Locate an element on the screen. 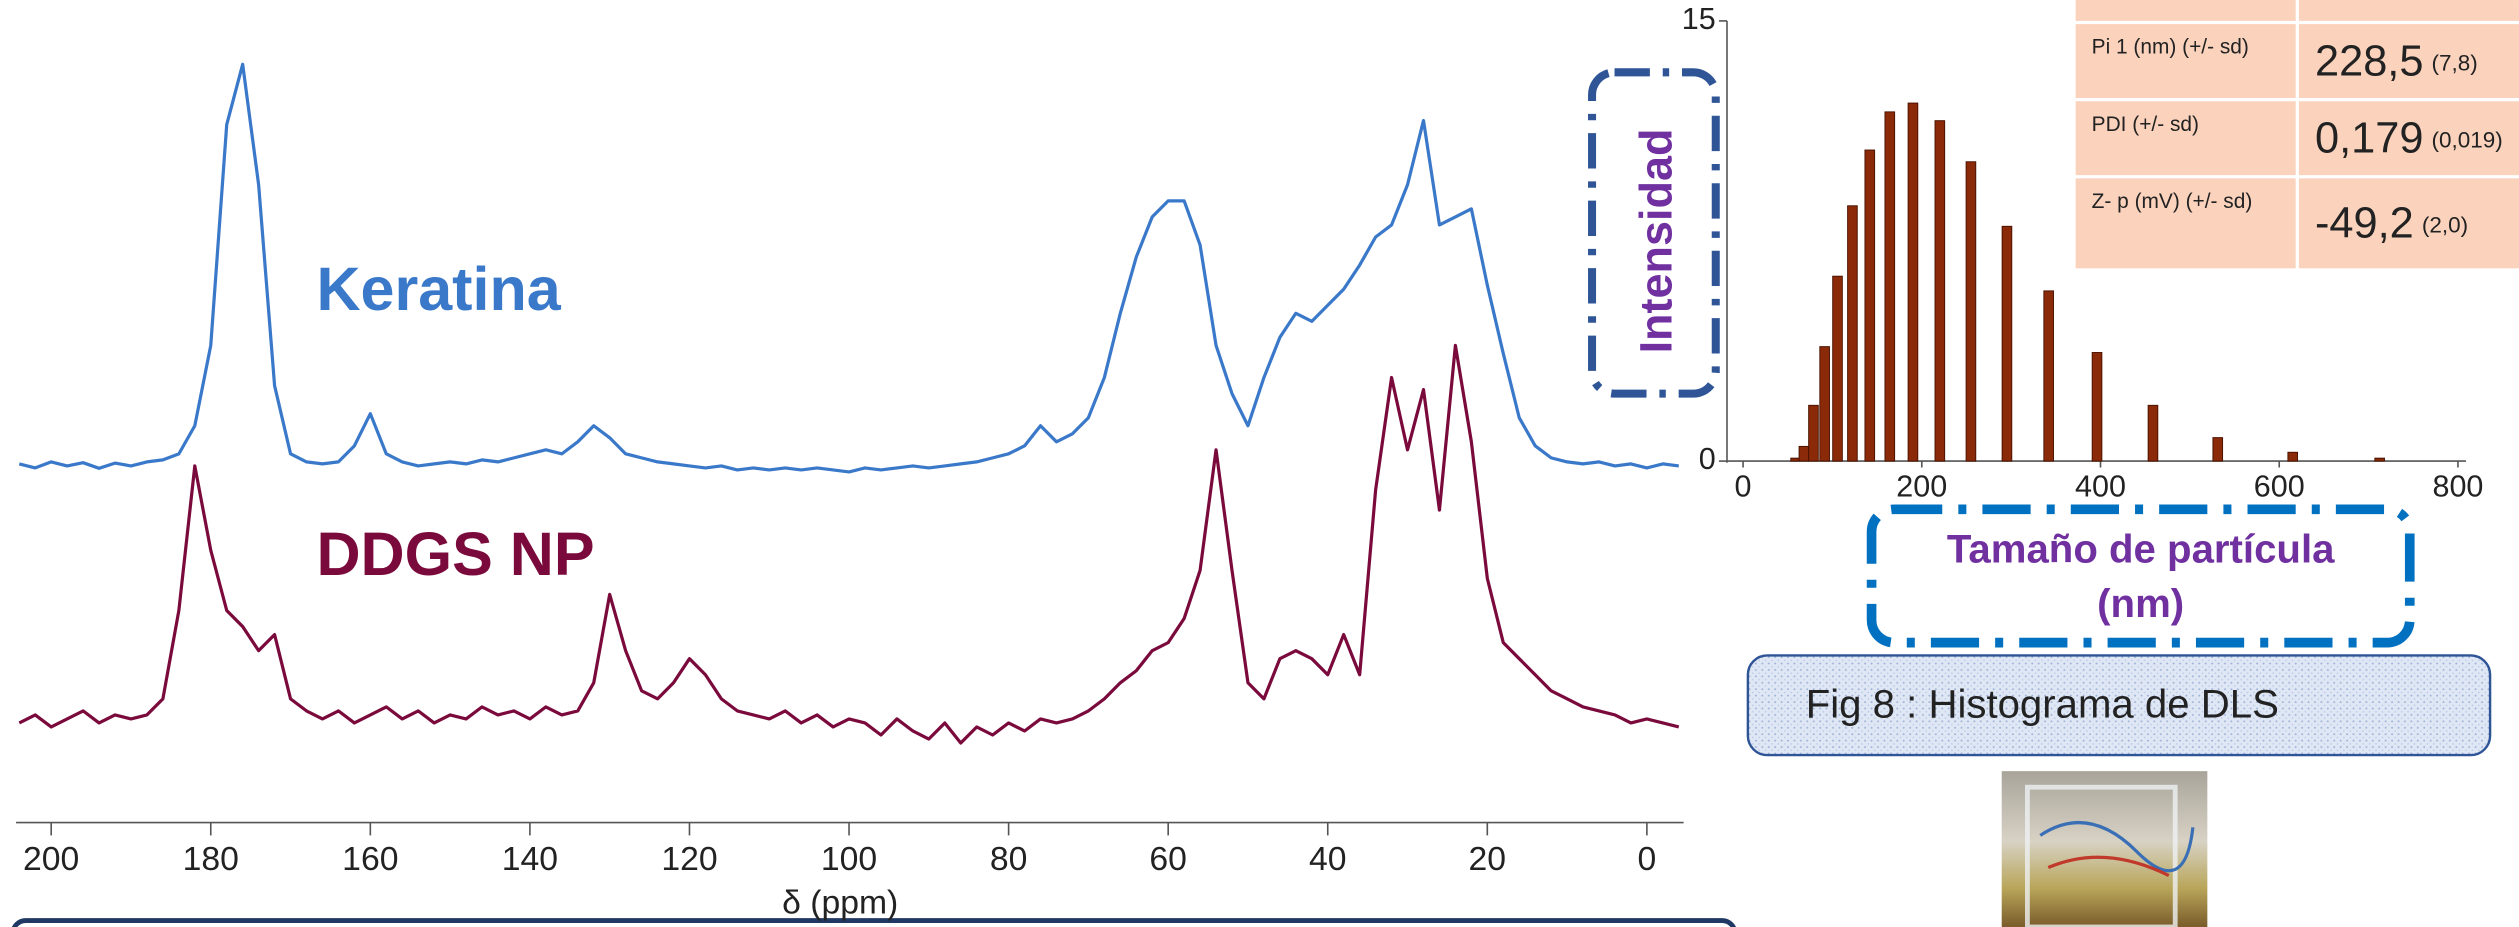  x-axis-label-box: Tamaño de partícula (nm) is located at coordinates (2140, 576).